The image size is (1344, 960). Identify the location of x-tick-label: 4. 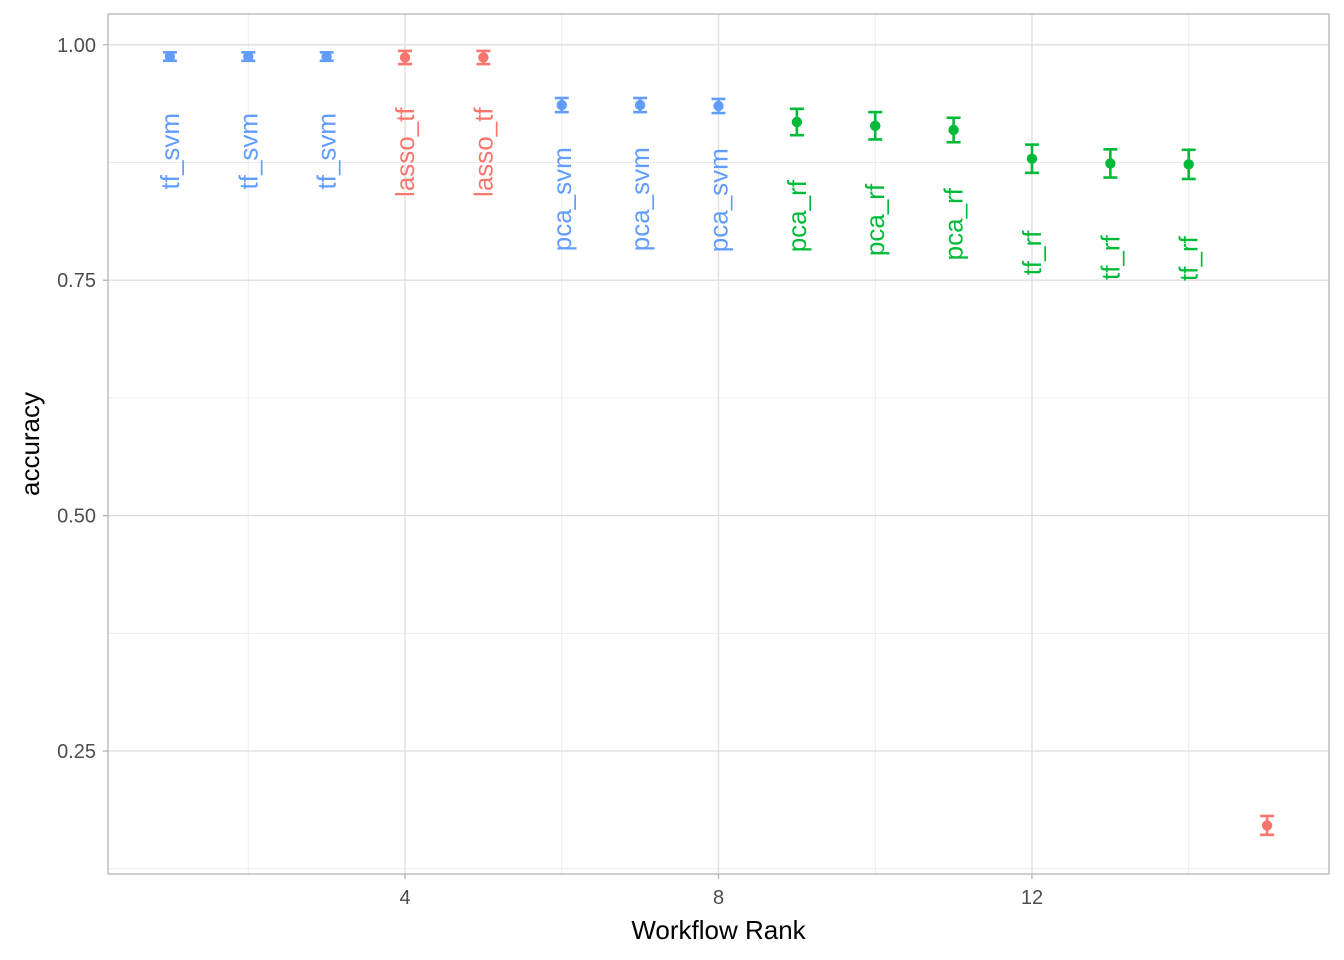
(404, 898).